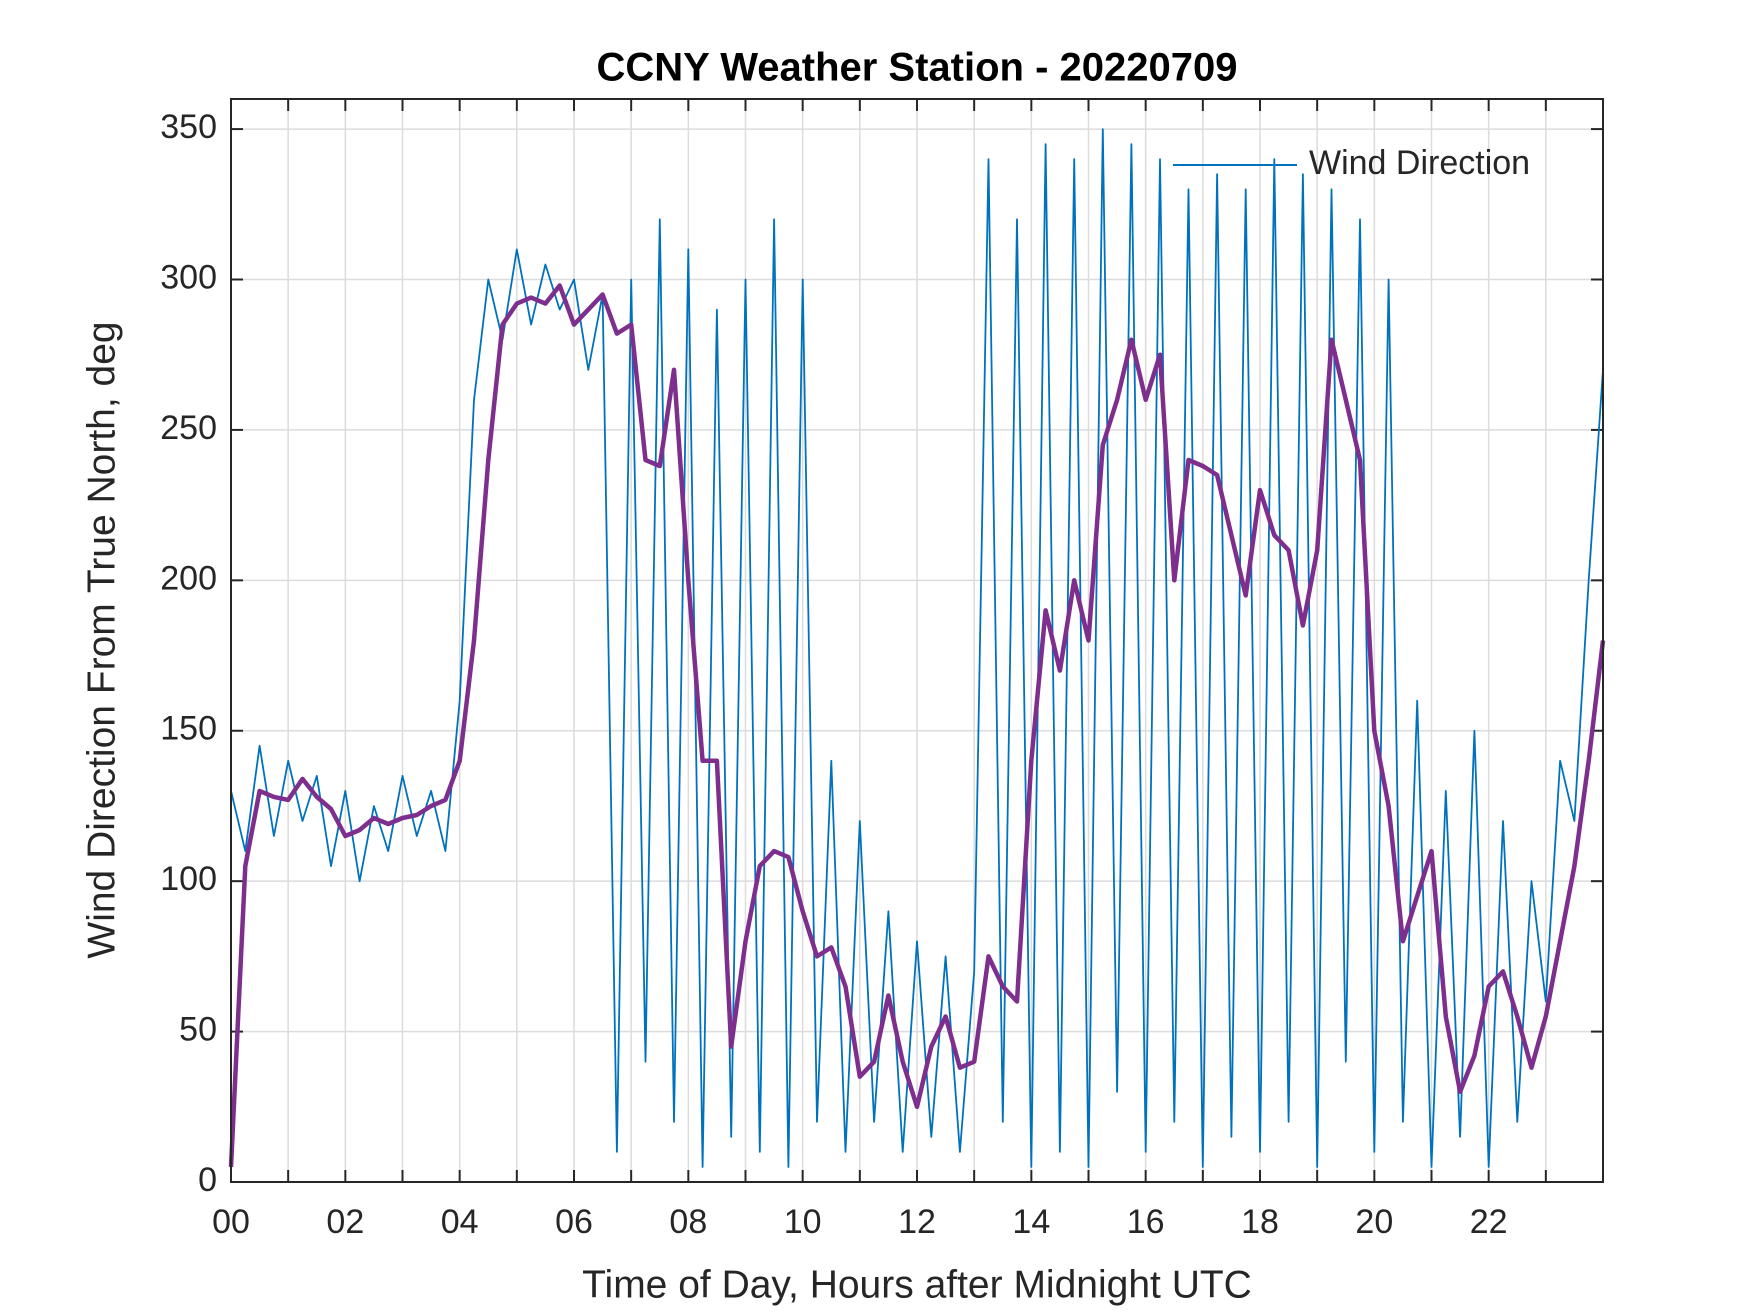 This screenshot has width=1750, height=1313. What do you see at coordinates (198, 1030) in the screenshot?
I see `y-tick-label: 50` at bounding box center [198, 1030].